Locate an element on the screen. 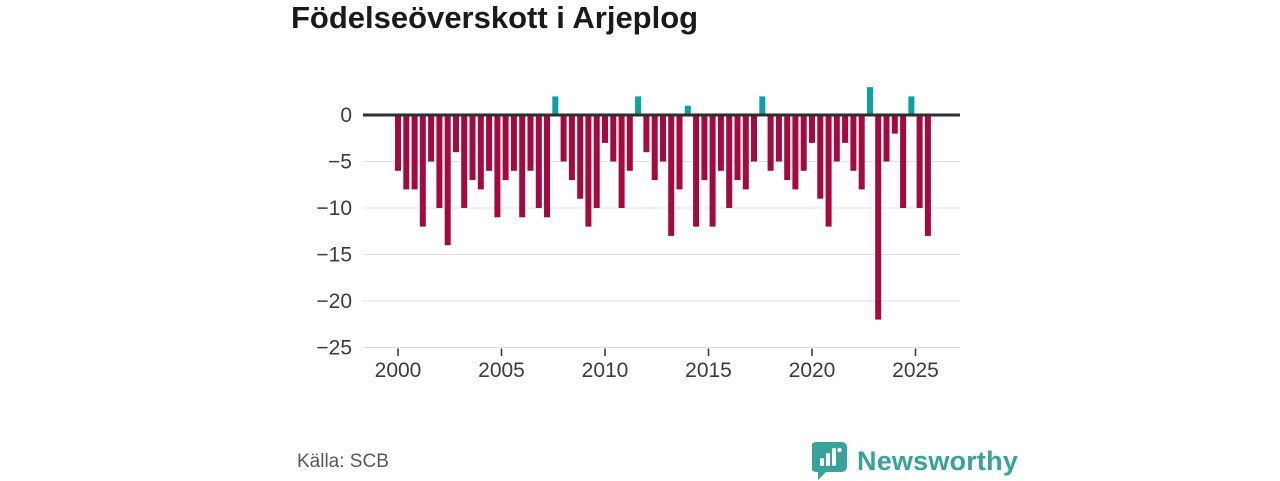  chart-title: Födelseöverskott i Arjeplog is located at coordinates (495, 17).